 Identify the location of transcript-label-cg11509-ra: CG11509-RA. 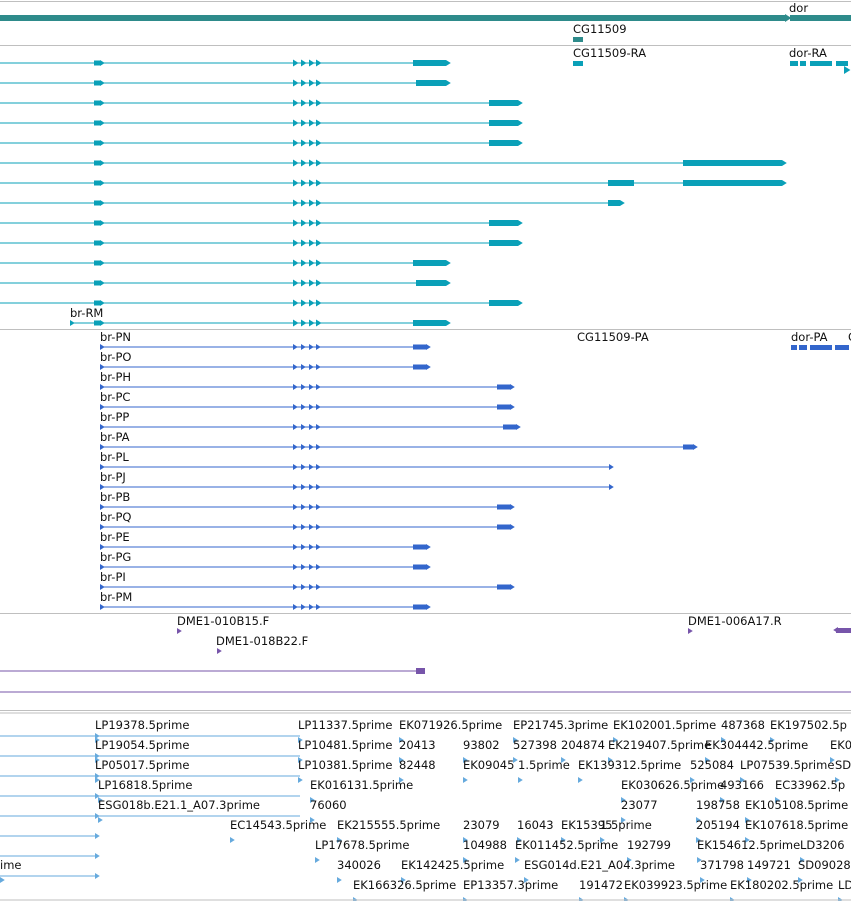
(609, 53).